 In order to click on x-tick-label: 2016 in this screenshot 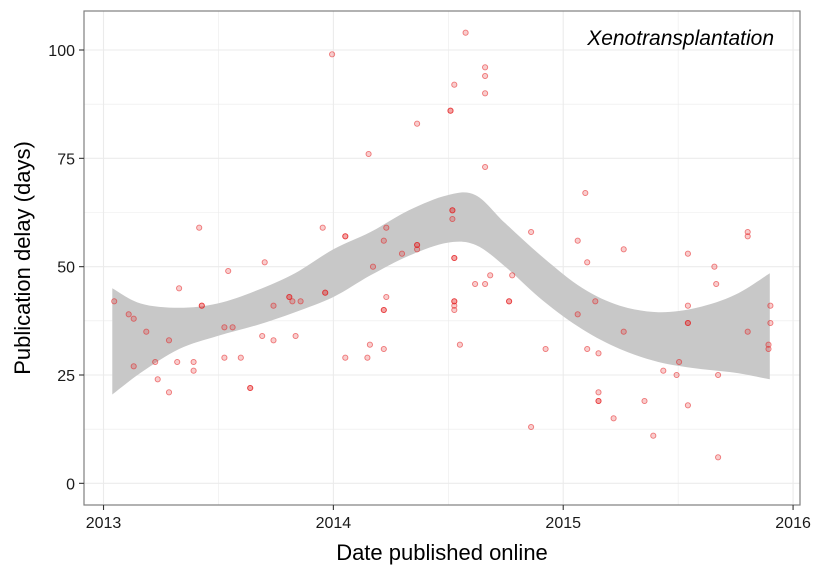, I will do `click(793, 523)`.